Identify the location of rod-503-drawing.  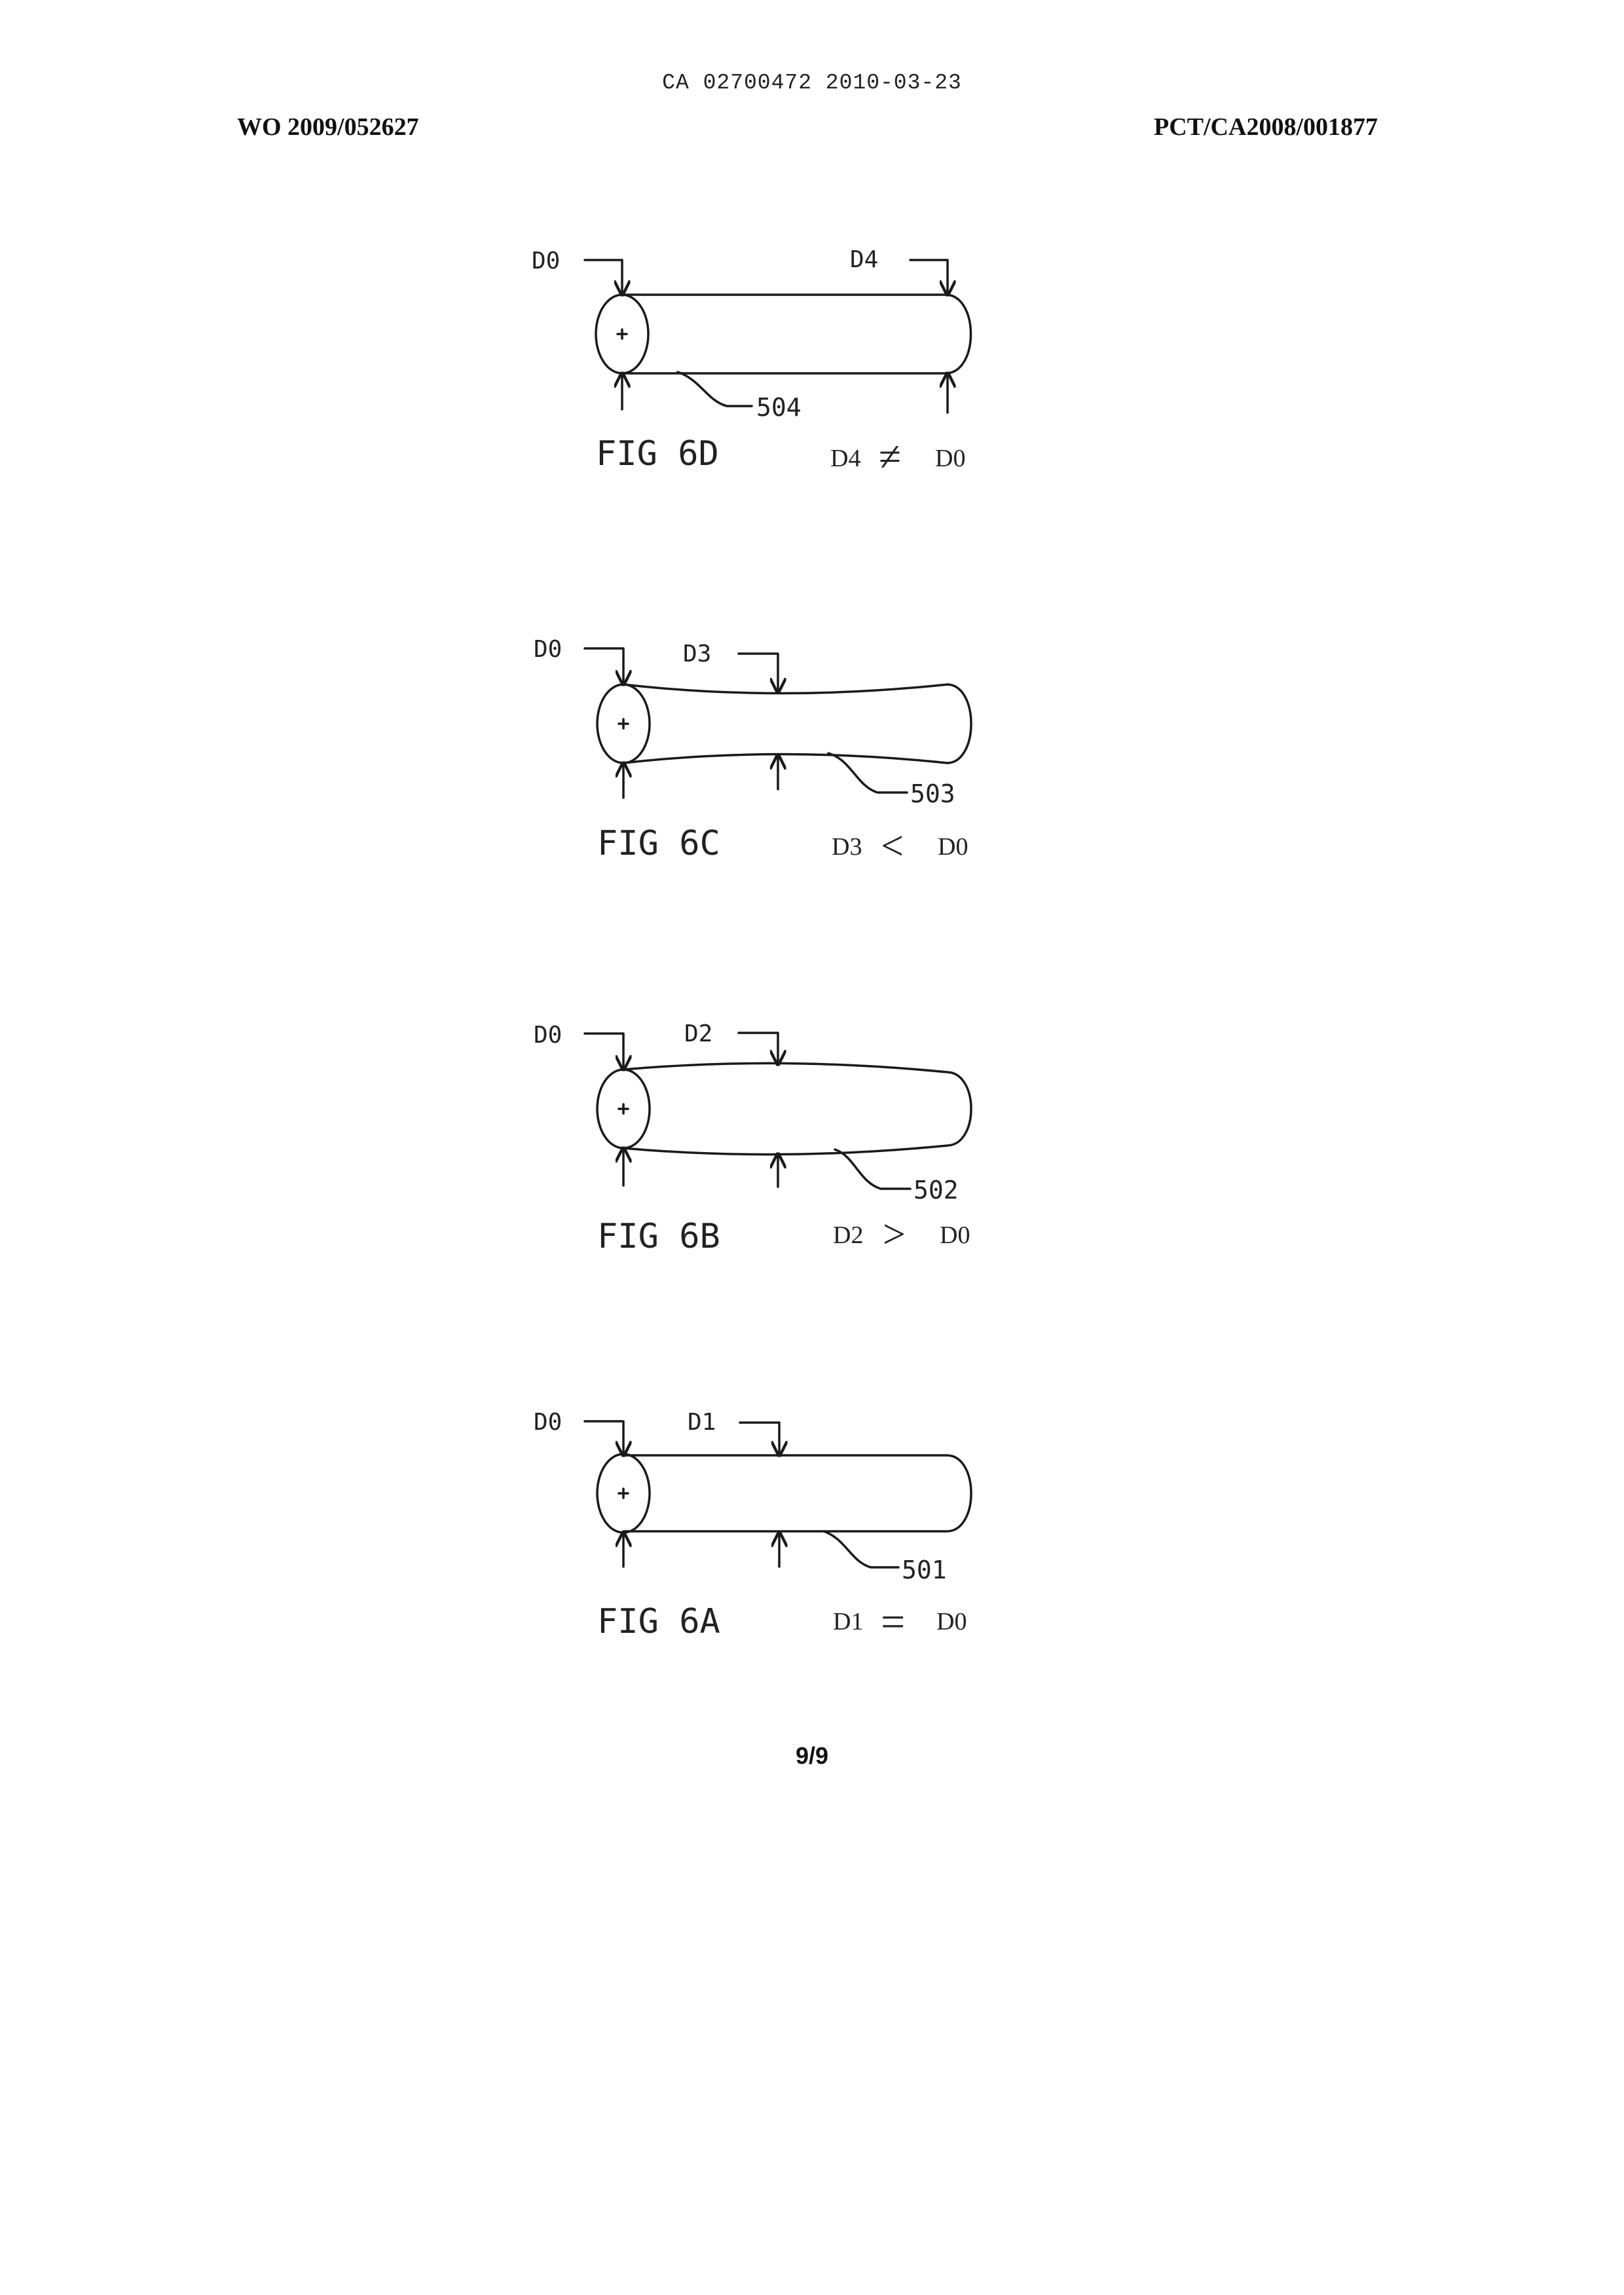
(784, 724).